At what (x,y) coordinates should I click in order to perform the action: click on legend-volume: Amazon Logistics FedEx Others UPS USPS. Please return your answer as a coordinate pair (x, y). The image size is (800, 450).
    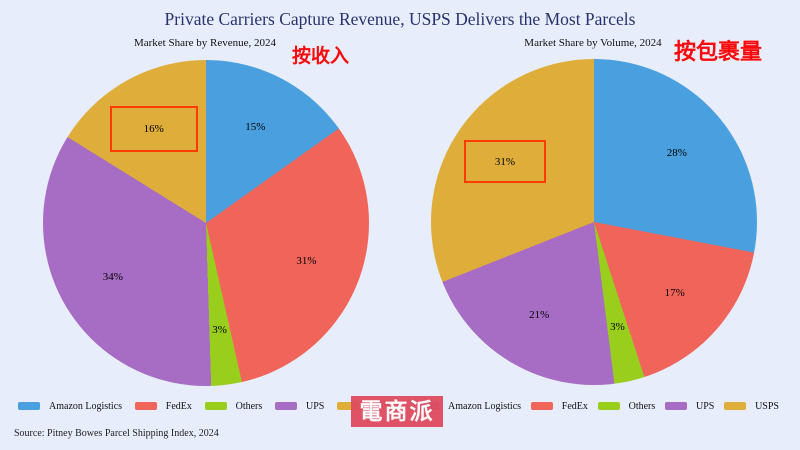
    Looking at the image, I should click on (598, 406).